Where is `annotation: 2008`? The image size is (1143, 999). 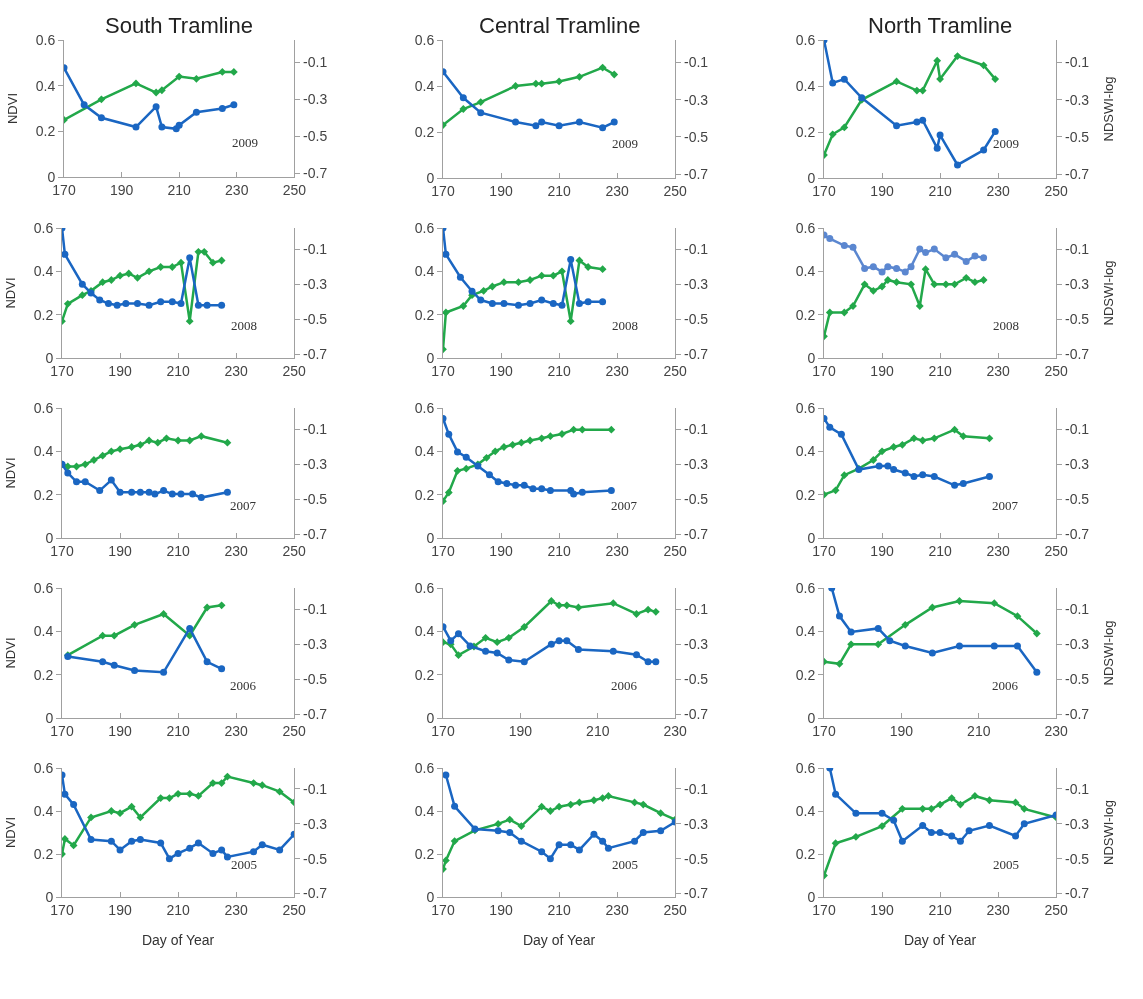
annotation: 2008 is located at coordinates (244, 325).